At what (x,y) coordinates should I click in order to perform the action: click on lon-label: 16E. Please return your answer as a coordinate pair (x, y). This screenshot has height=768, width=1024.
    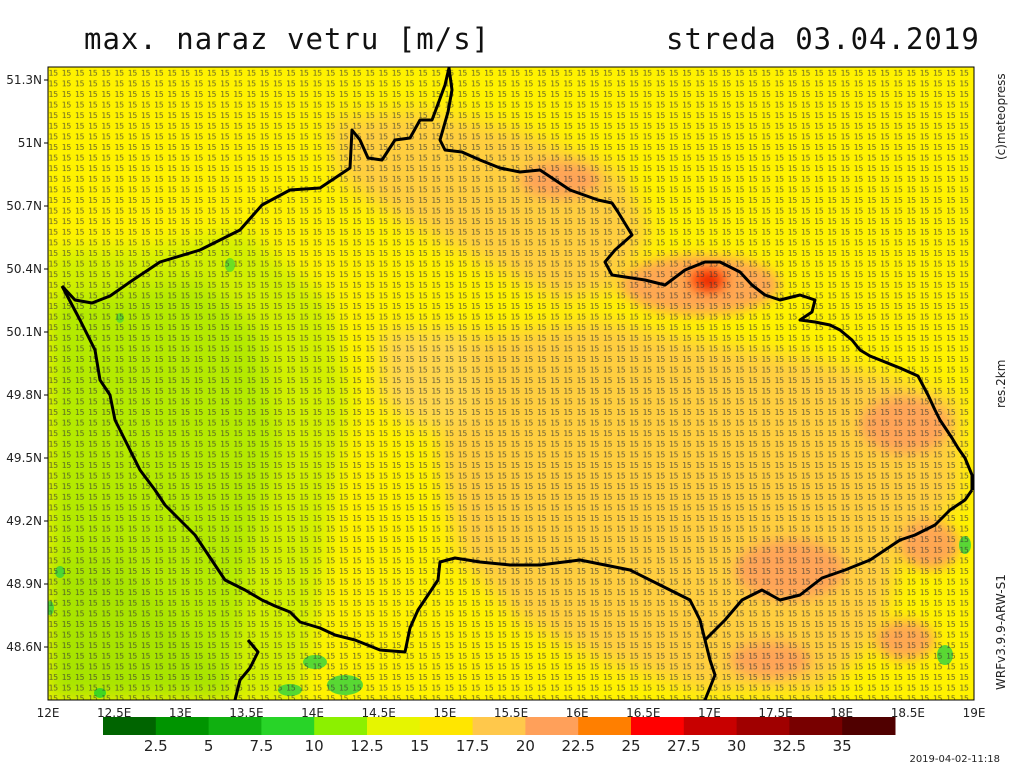
    Looking at the image, I should click on (577, 713).